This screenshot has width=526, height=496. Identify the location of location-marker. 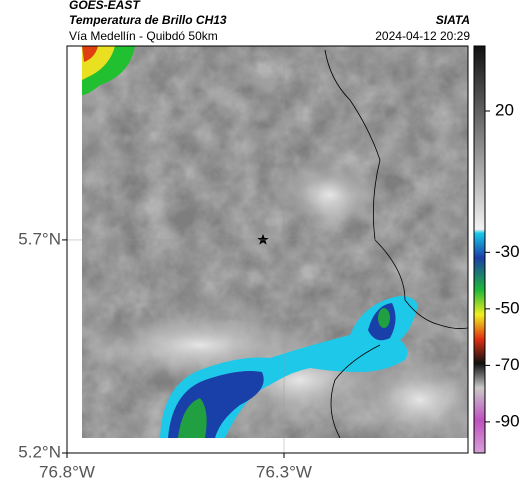
(263, 239).